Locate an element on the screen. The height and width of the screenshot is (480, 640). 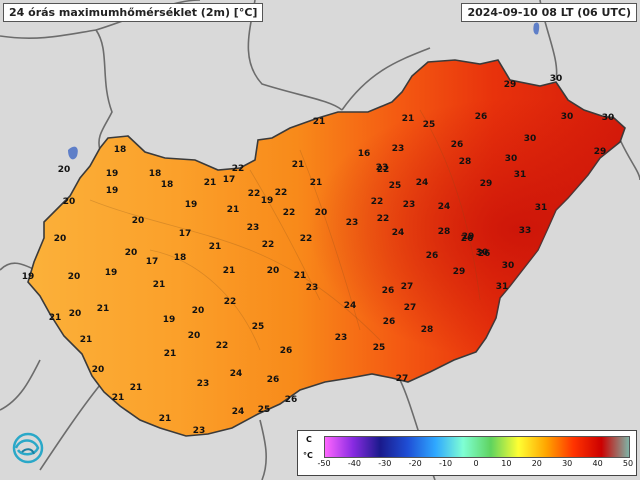
color-legend: C °C -50 -40 -30 -20 -10 0 10 20 30 40 50 is located at coordinates (467, 453).